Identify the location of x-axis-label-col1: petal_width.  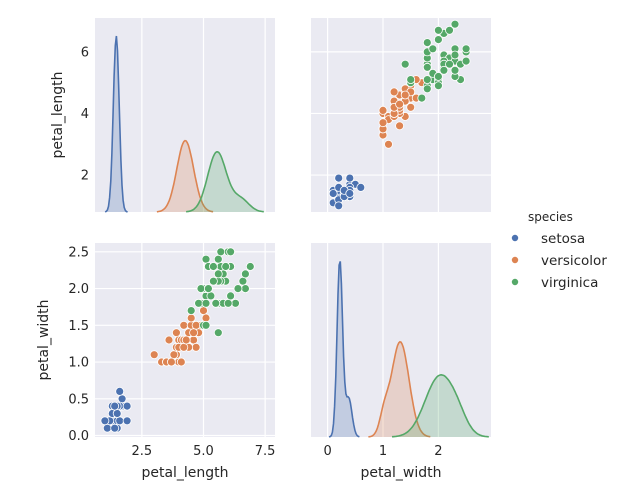
(400, 473).